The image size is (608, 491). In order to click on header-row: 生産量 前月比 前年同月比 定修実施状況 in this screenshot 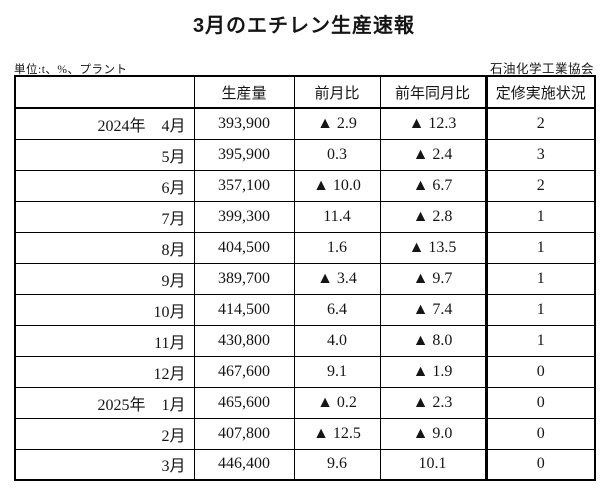, I will do `click(305, 92)`.